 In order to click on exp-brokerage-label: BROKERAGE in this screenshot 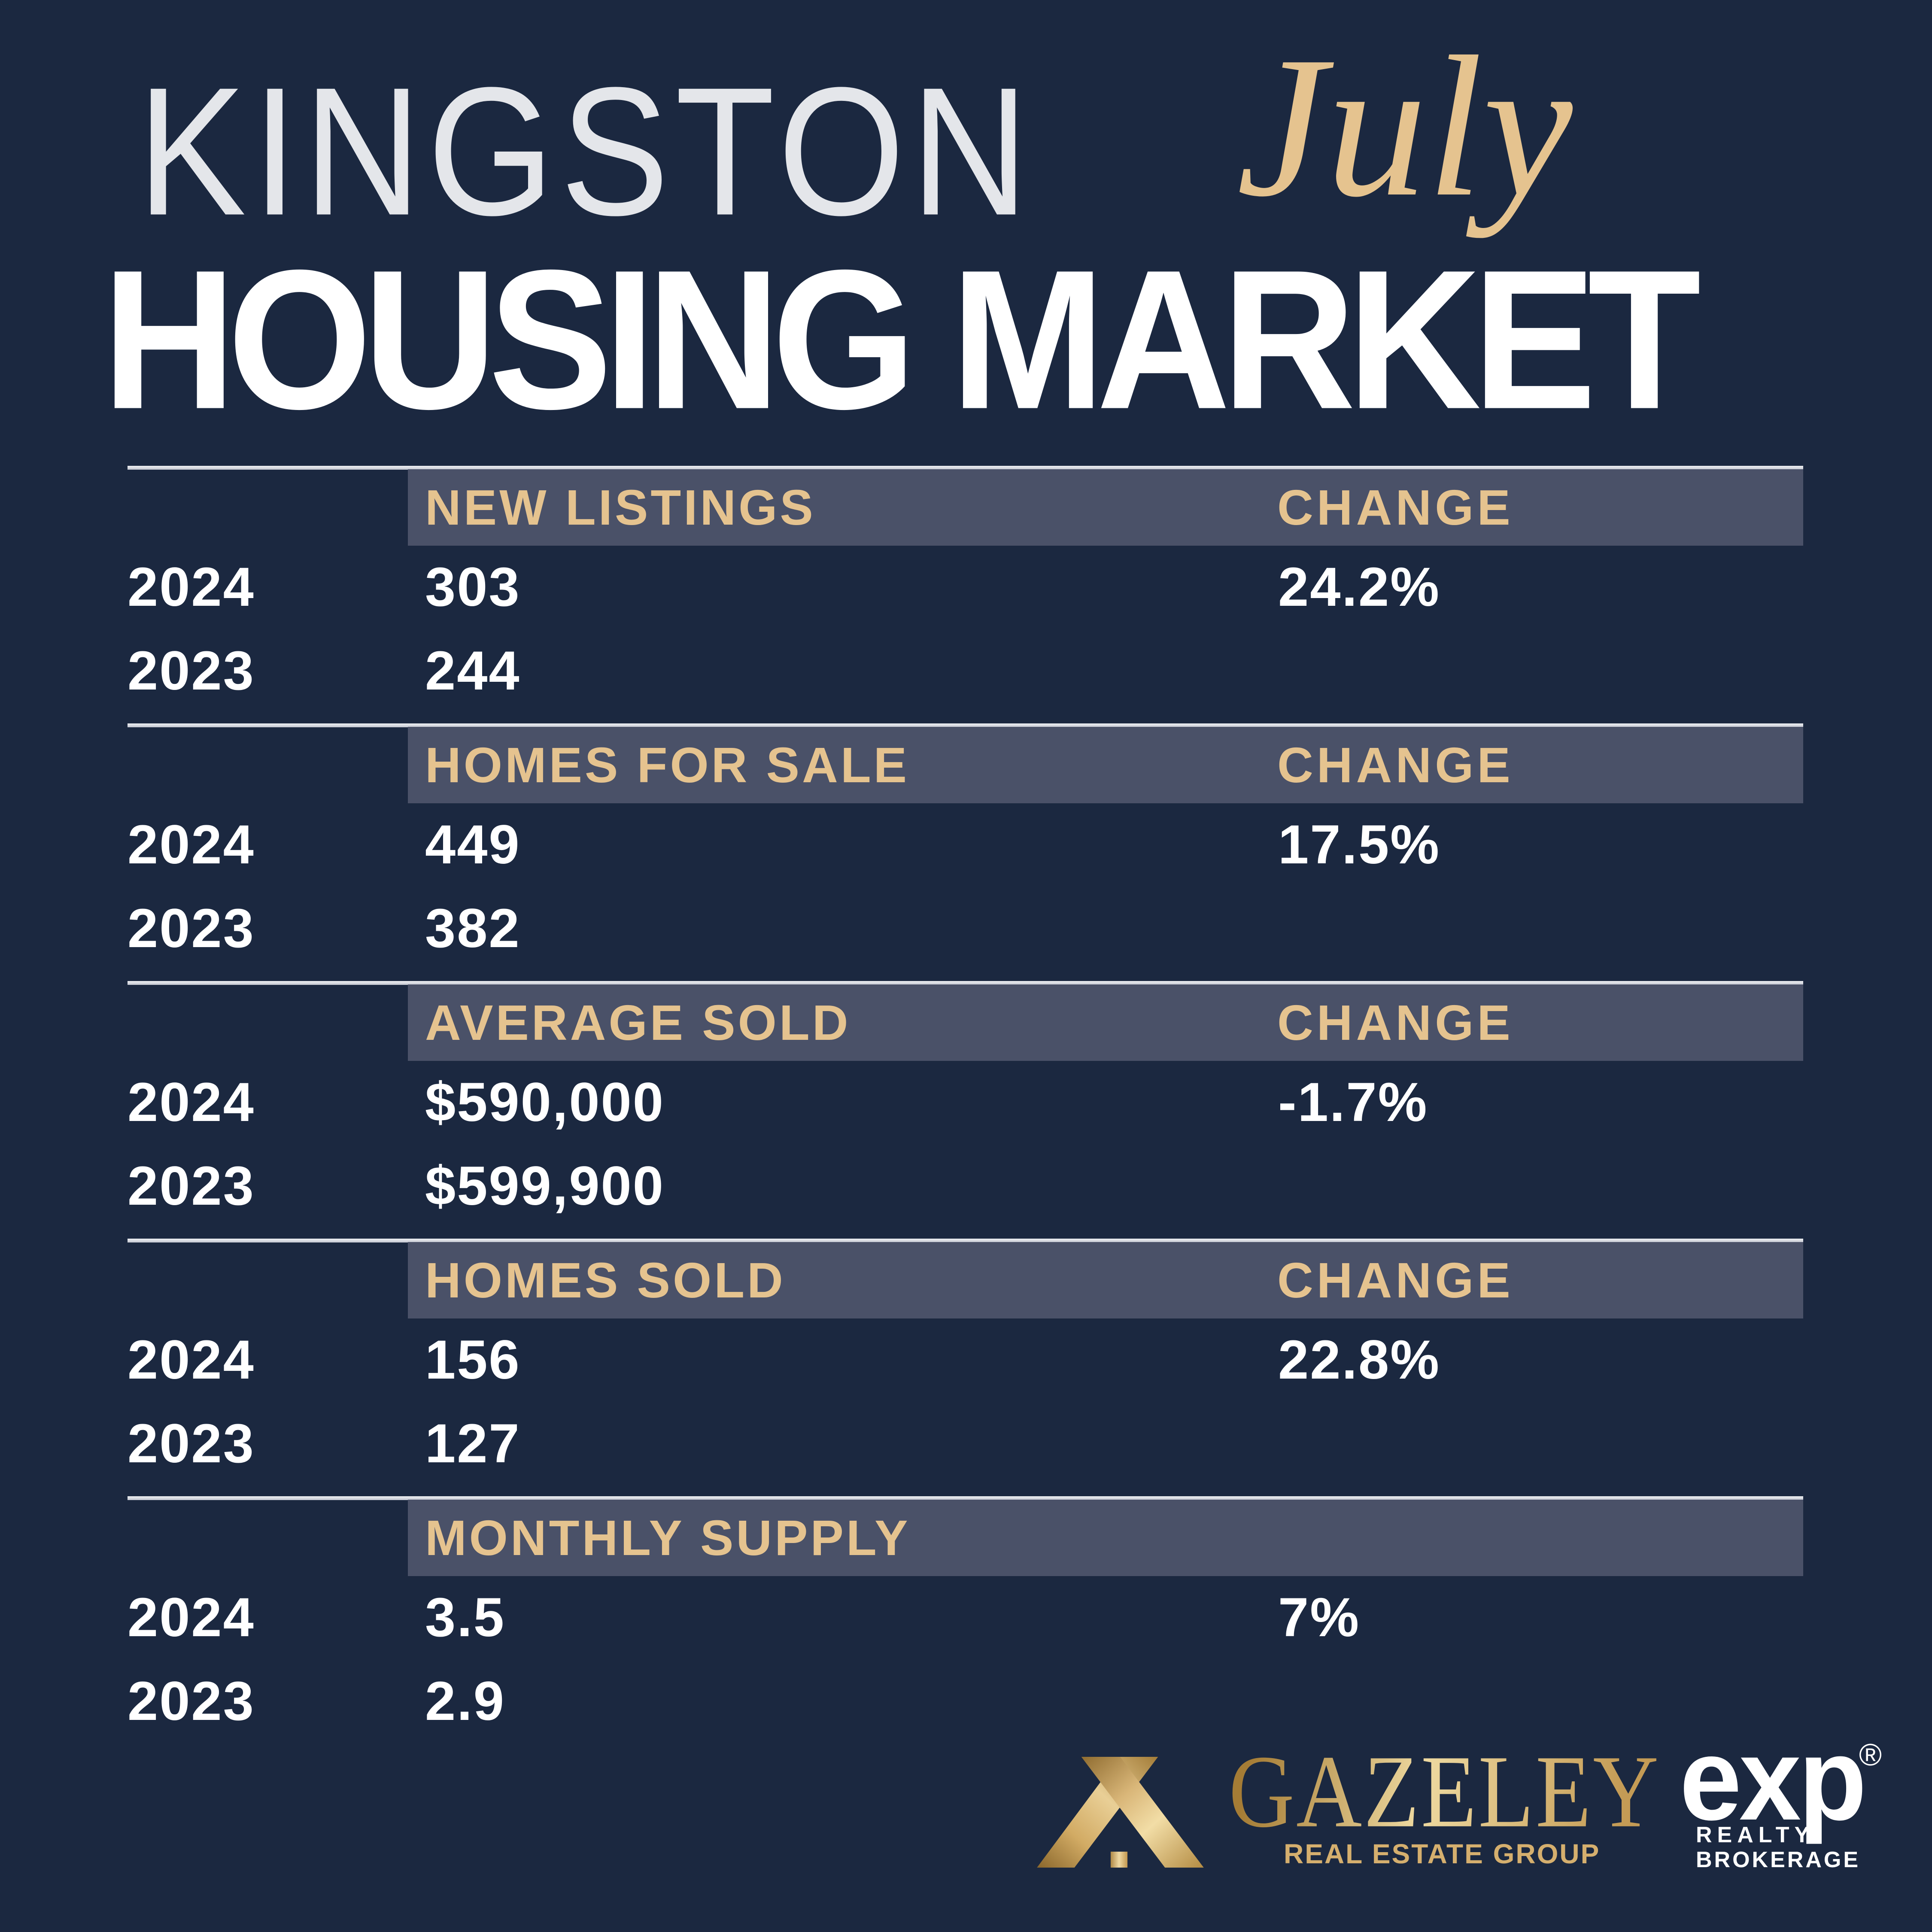, I will do `click(1778, 1859)`.